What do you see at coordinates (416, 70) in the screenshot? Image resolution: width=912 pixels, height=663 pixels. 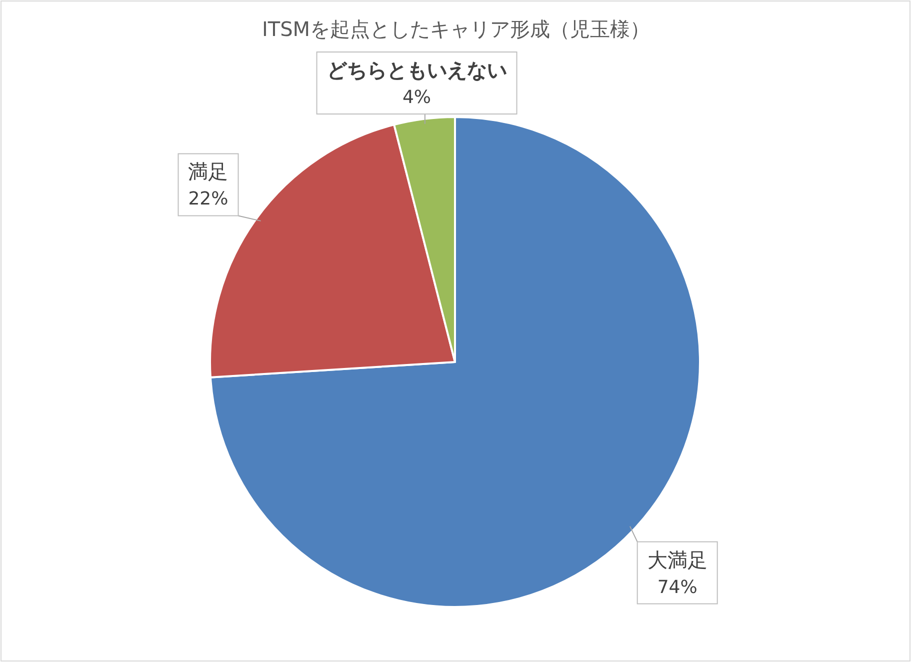 I see `slice-label: どちらともいえない` at bounding box center [416, 70].